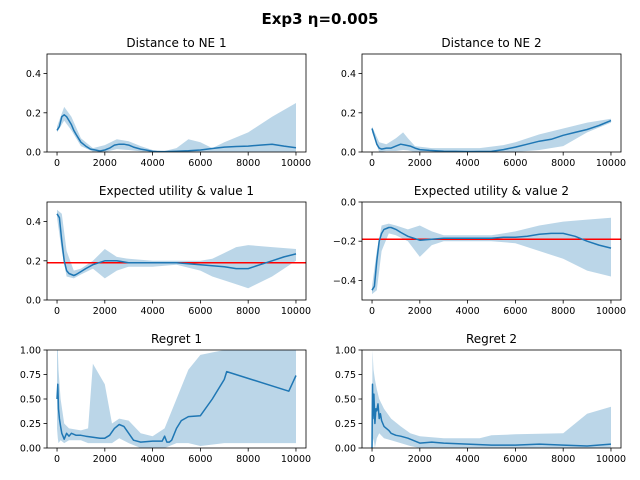 The width and height of the screenshot is (640, 480). Describe the element at coordinates (176, 43) in the screenshot. I see `subplot-title: Distance to NE 1` at that location.